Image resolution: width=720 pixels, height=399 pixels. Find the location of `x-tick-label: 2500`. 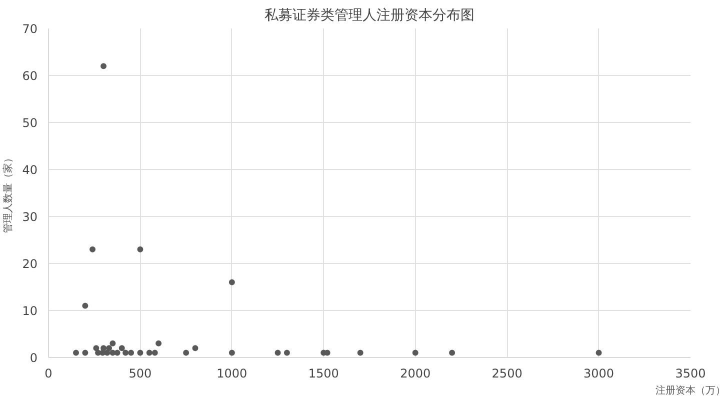

x-tick-label: 2500 is located at coordinates (507, 373).